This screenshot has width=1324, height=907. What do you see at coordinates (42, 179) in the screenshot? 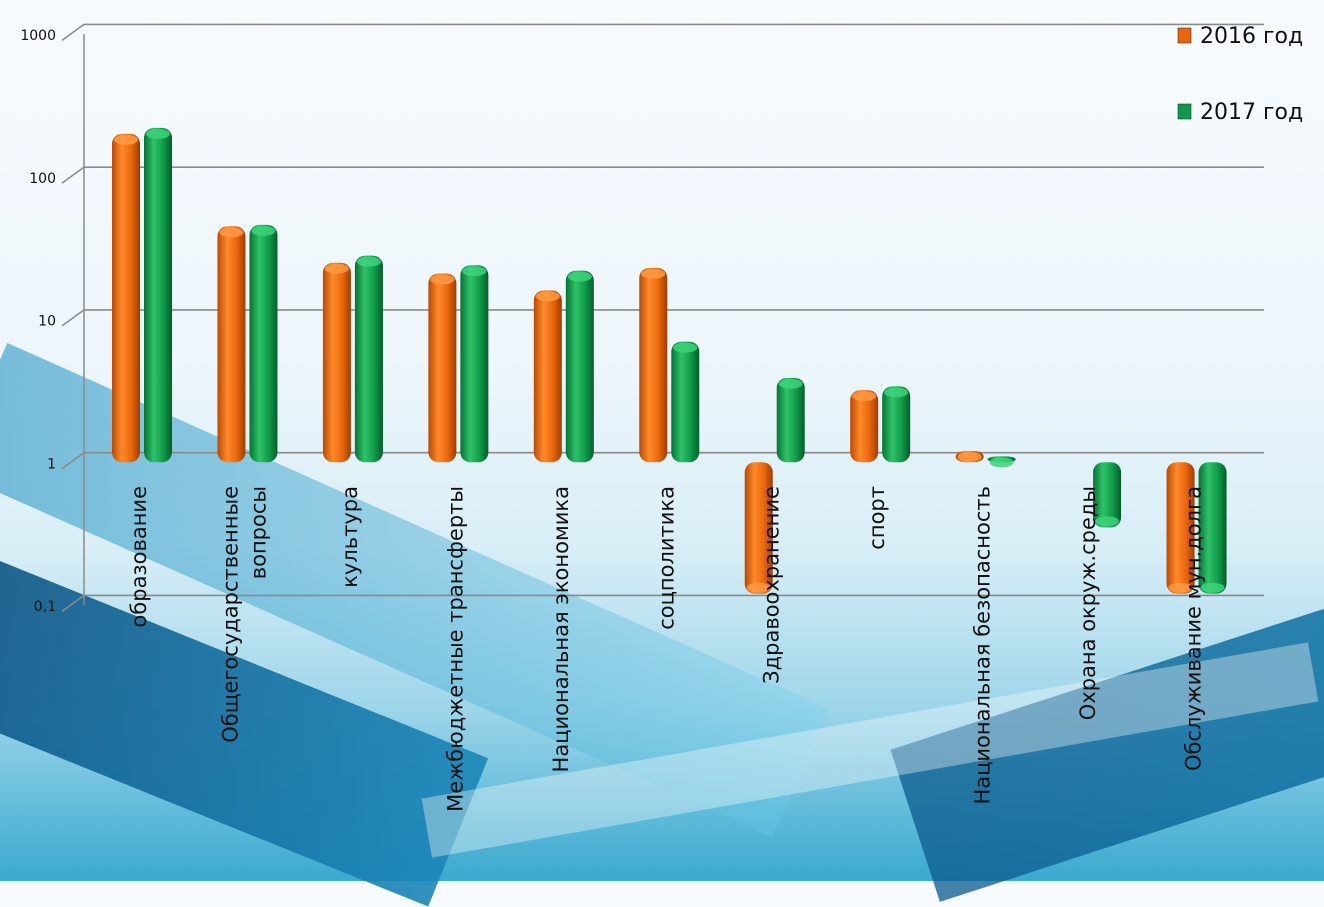
I see `y-tick-label: 100` at bounding box center [42, 179].